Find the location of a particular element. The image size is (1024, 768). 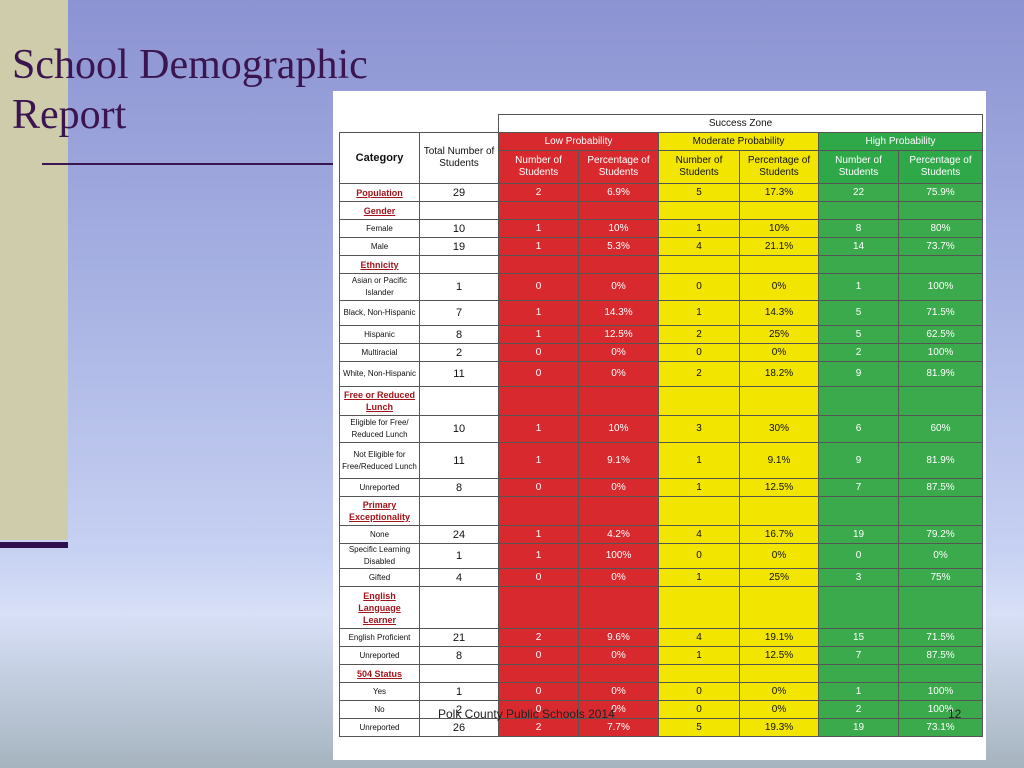

total-cell: 10 is located at coordinates (459, 228).